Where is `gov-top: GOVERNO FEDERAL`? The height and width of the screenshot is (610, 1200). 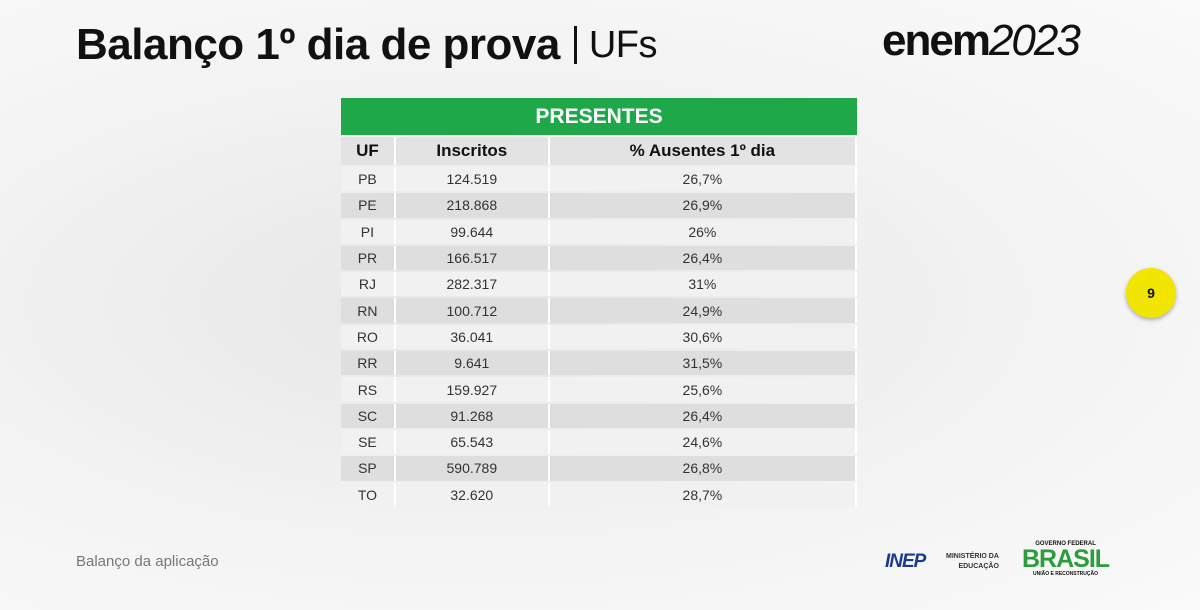 gov-top: GOVERNO FEDERAL is located at coordinates (1065, 544).